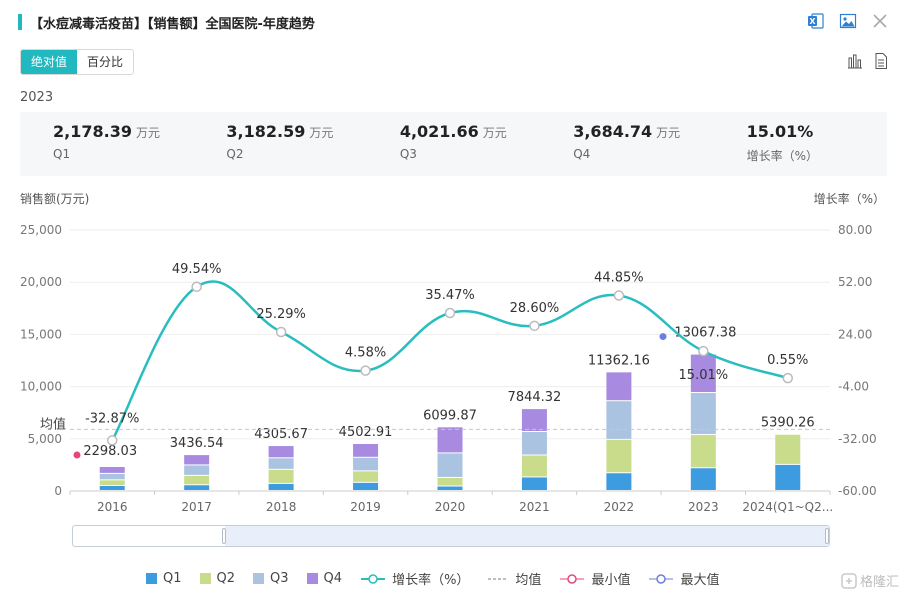  Describe the element at coordinates (705, 333) in the screenshot. I see `total-label: 13067.38` at that location.